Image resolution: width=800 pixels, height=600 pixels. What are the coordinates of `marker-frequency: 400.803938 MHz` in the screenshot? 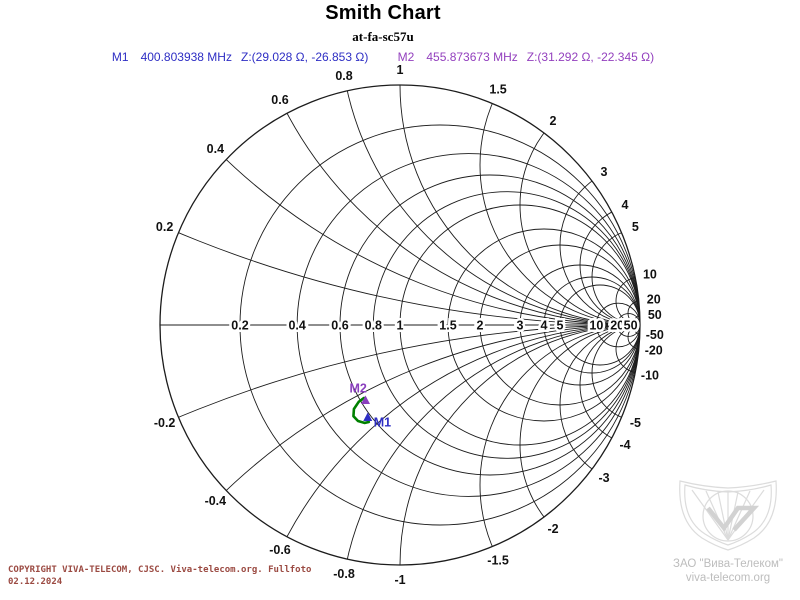 It's located at (186, 57).